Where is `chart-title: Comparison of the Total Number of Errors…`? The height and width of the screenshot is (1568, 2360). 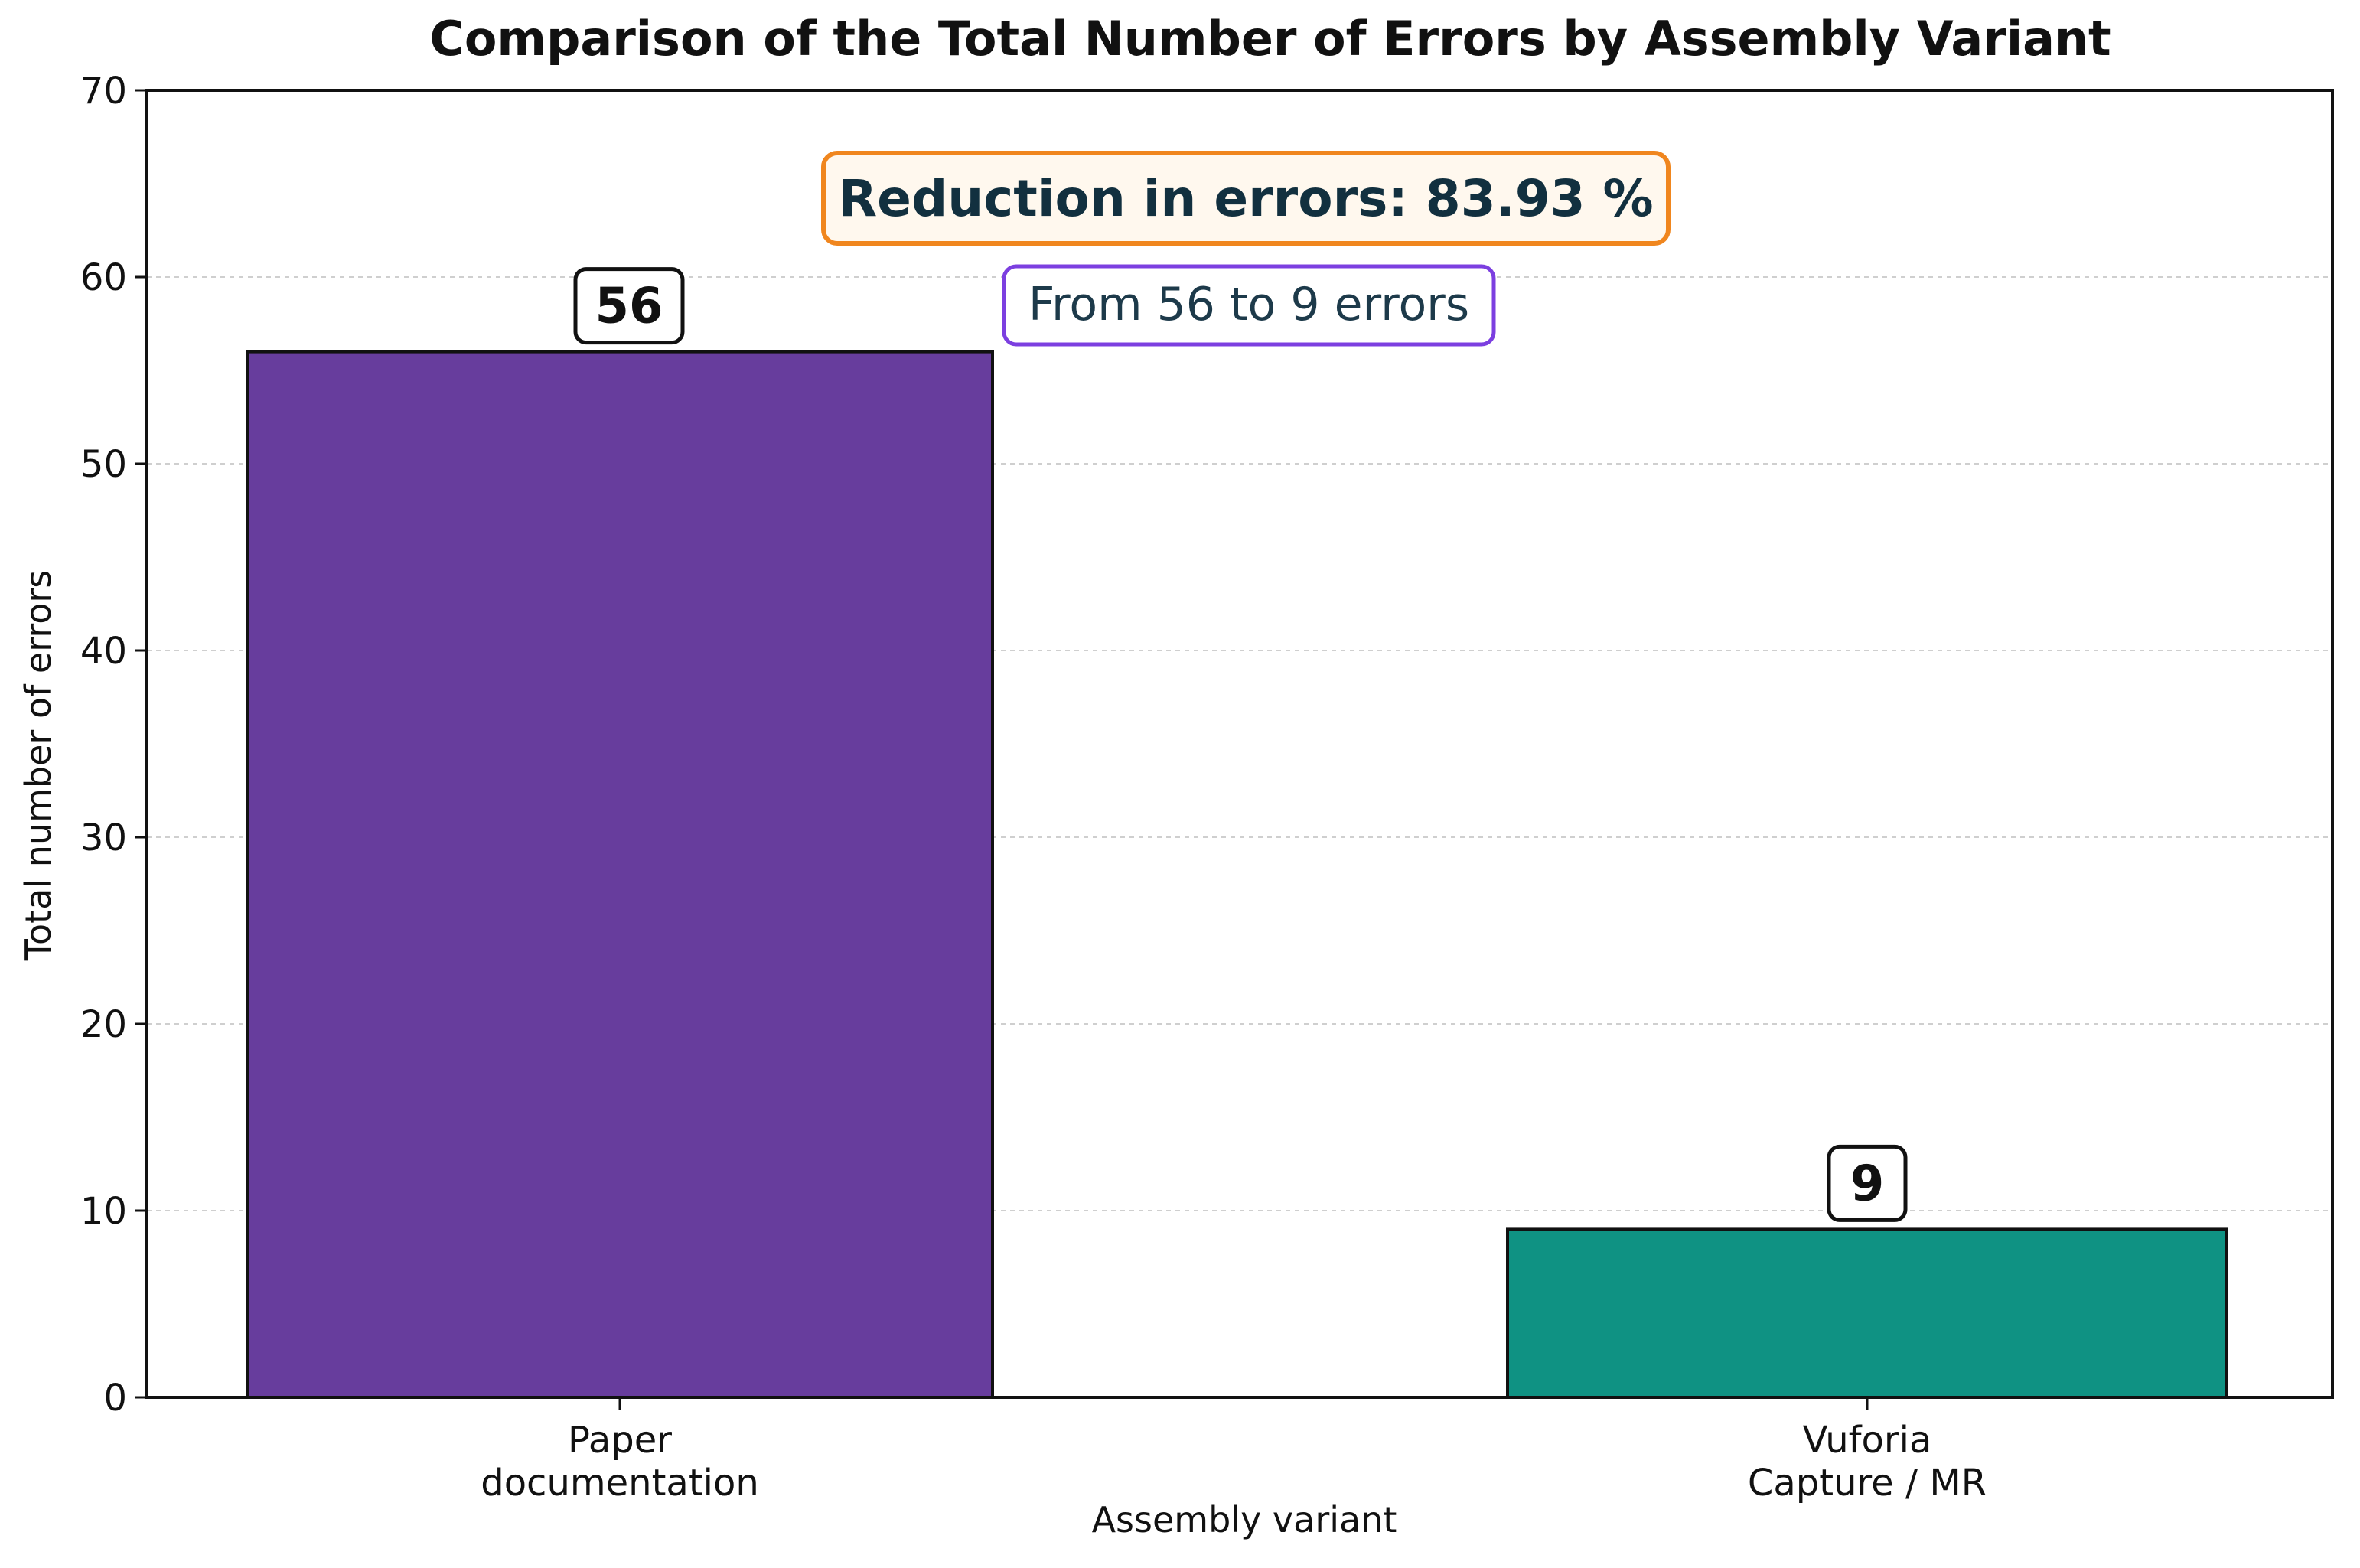
chart-title: Comparison of the Total Number of Errors… is located at coordinates (1270, 39).